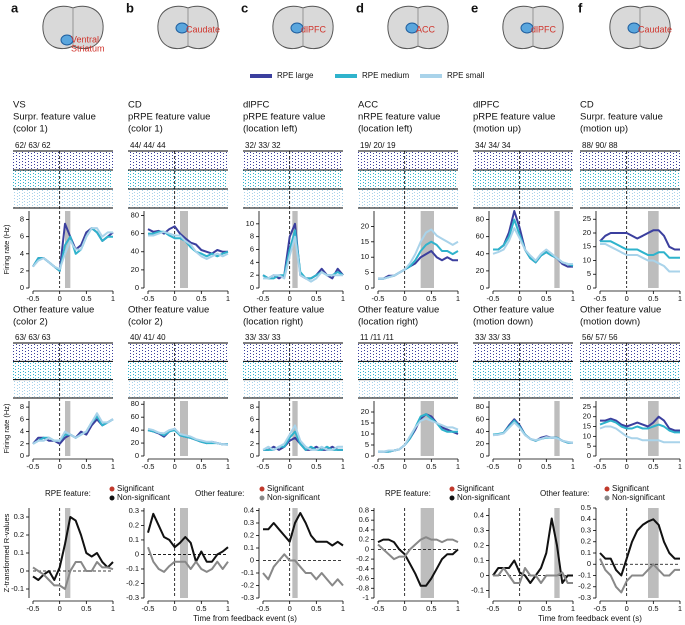  What do you see at coordinates (263, 145) in the screenshot?
I see `trial-counts: 32/ 33/ 32` at bounding box center [263, 145].